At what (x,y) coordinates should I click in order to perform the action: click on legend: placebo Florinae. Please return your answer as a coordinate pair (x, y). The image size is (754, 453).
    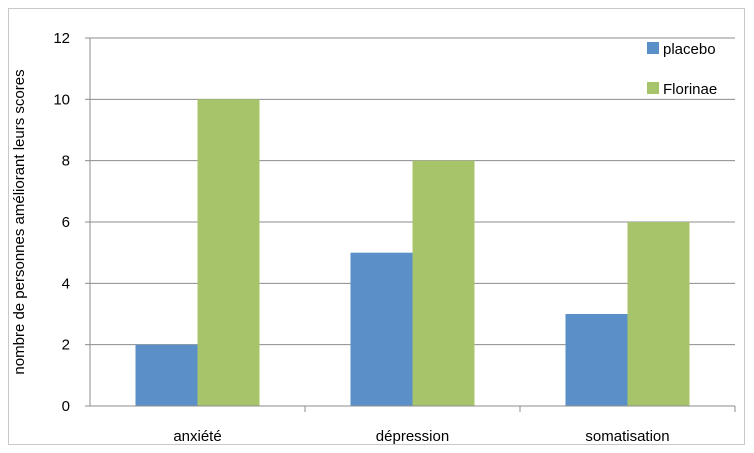
    Looking at the image, I should click on (682, 69).